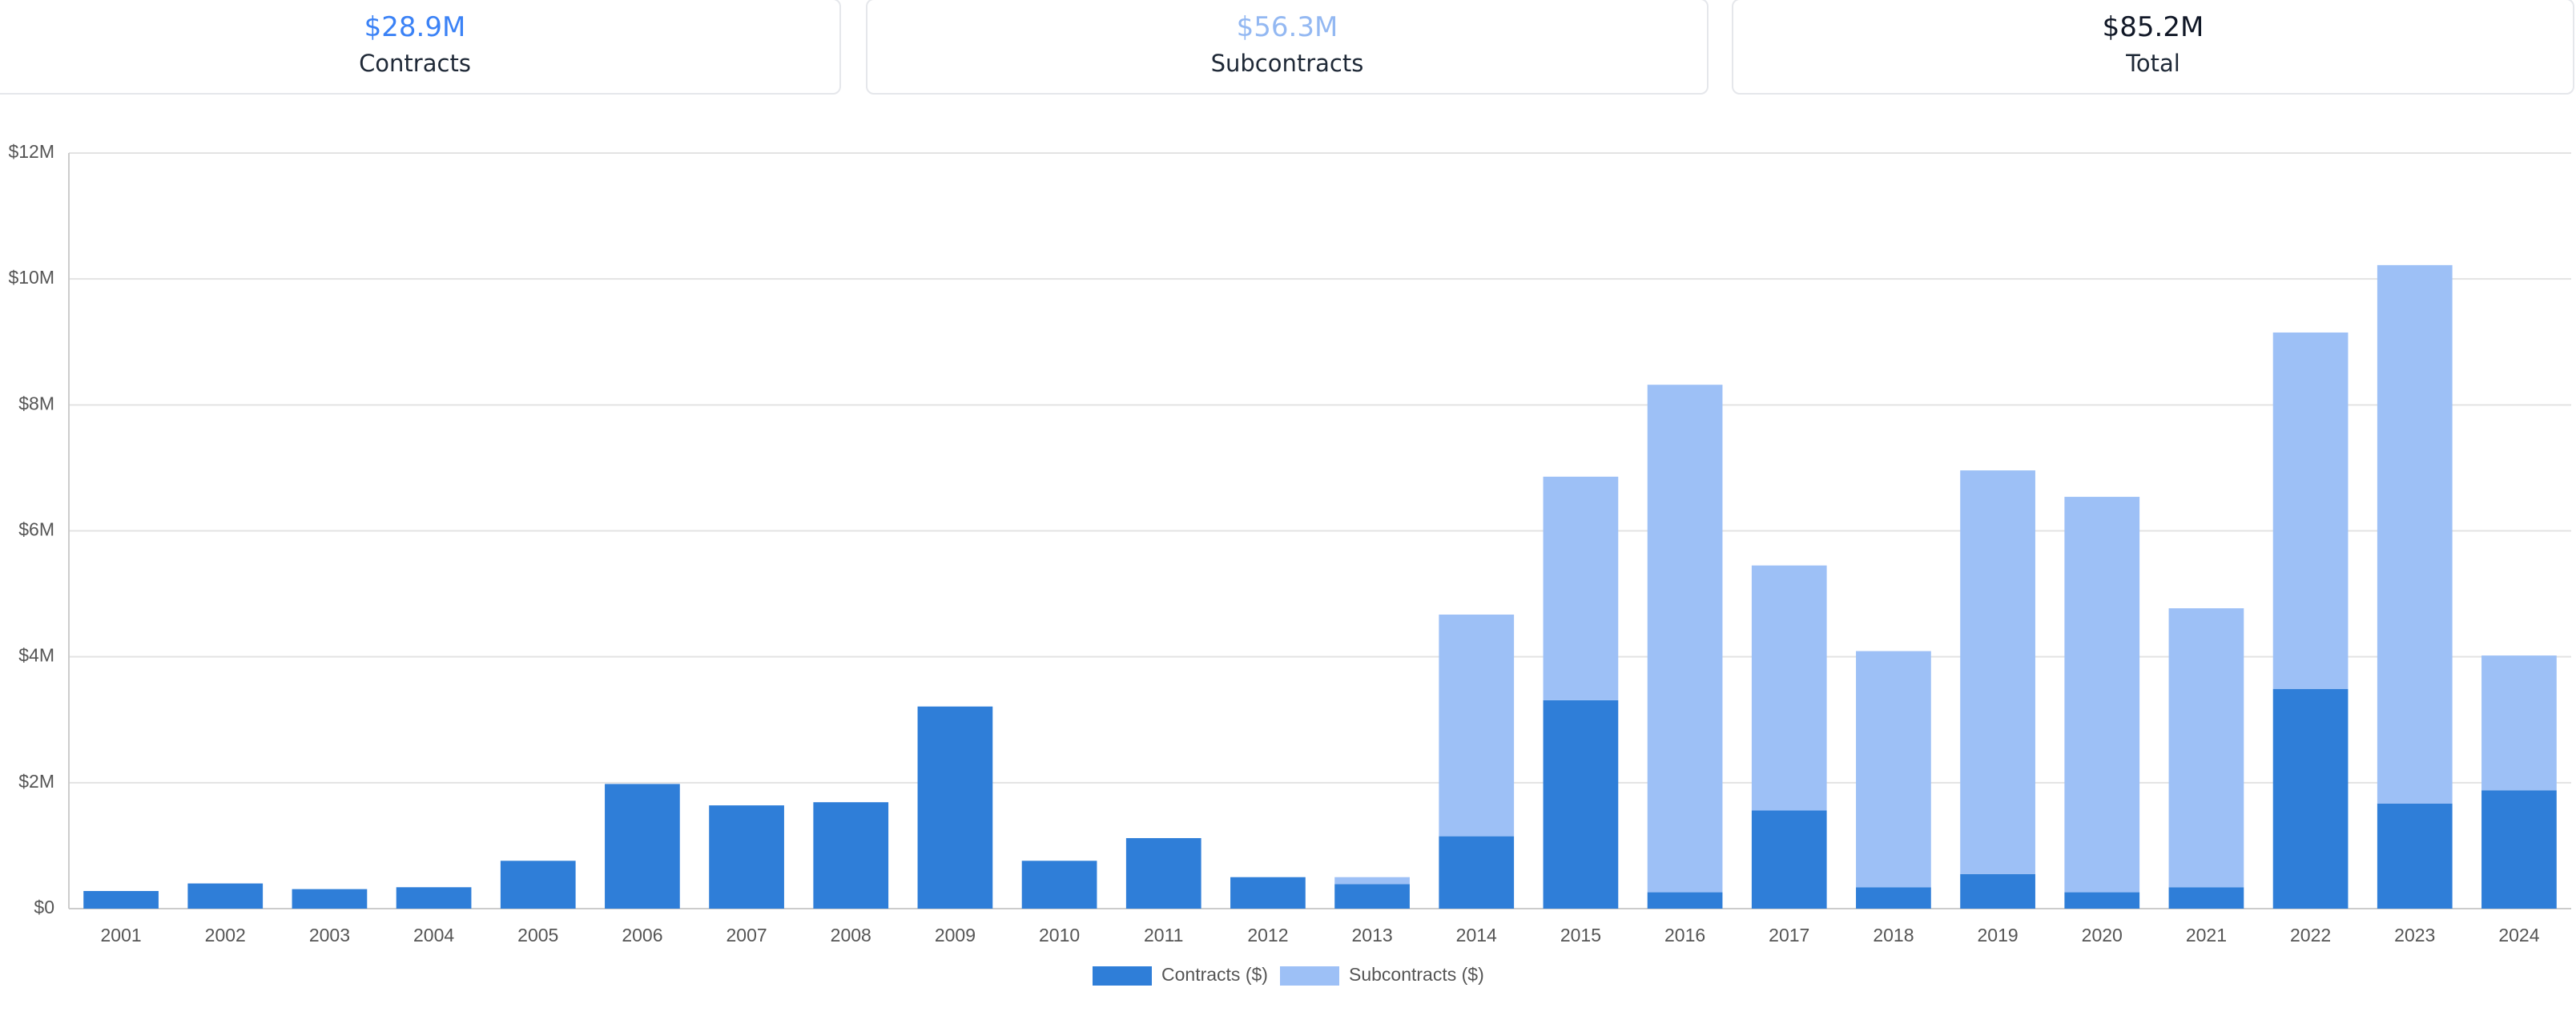  Describe the element at coordinates (1287, 63) in the screenshot. I see `stat-label: Subcontracts` at that location.